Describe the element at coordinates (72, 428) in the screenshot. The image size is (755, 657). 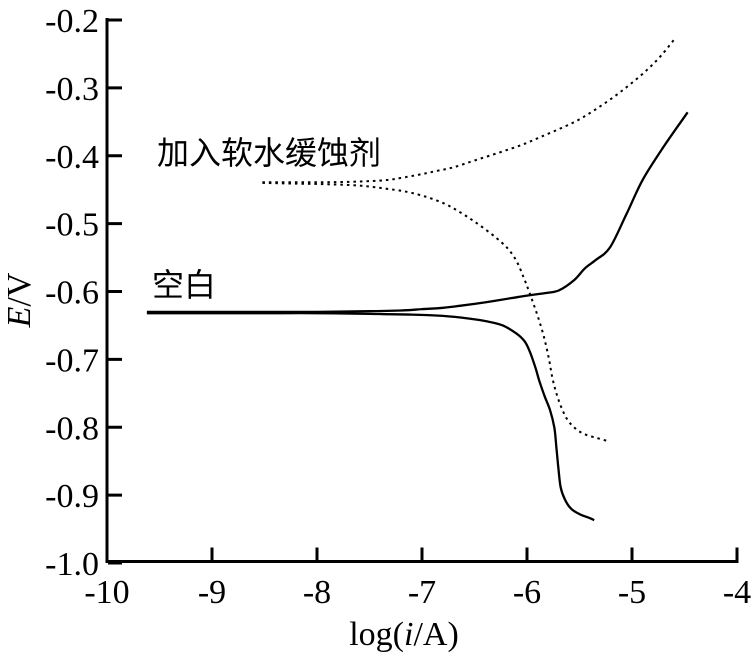
I see `y-tick-label: -0.8` at that location.